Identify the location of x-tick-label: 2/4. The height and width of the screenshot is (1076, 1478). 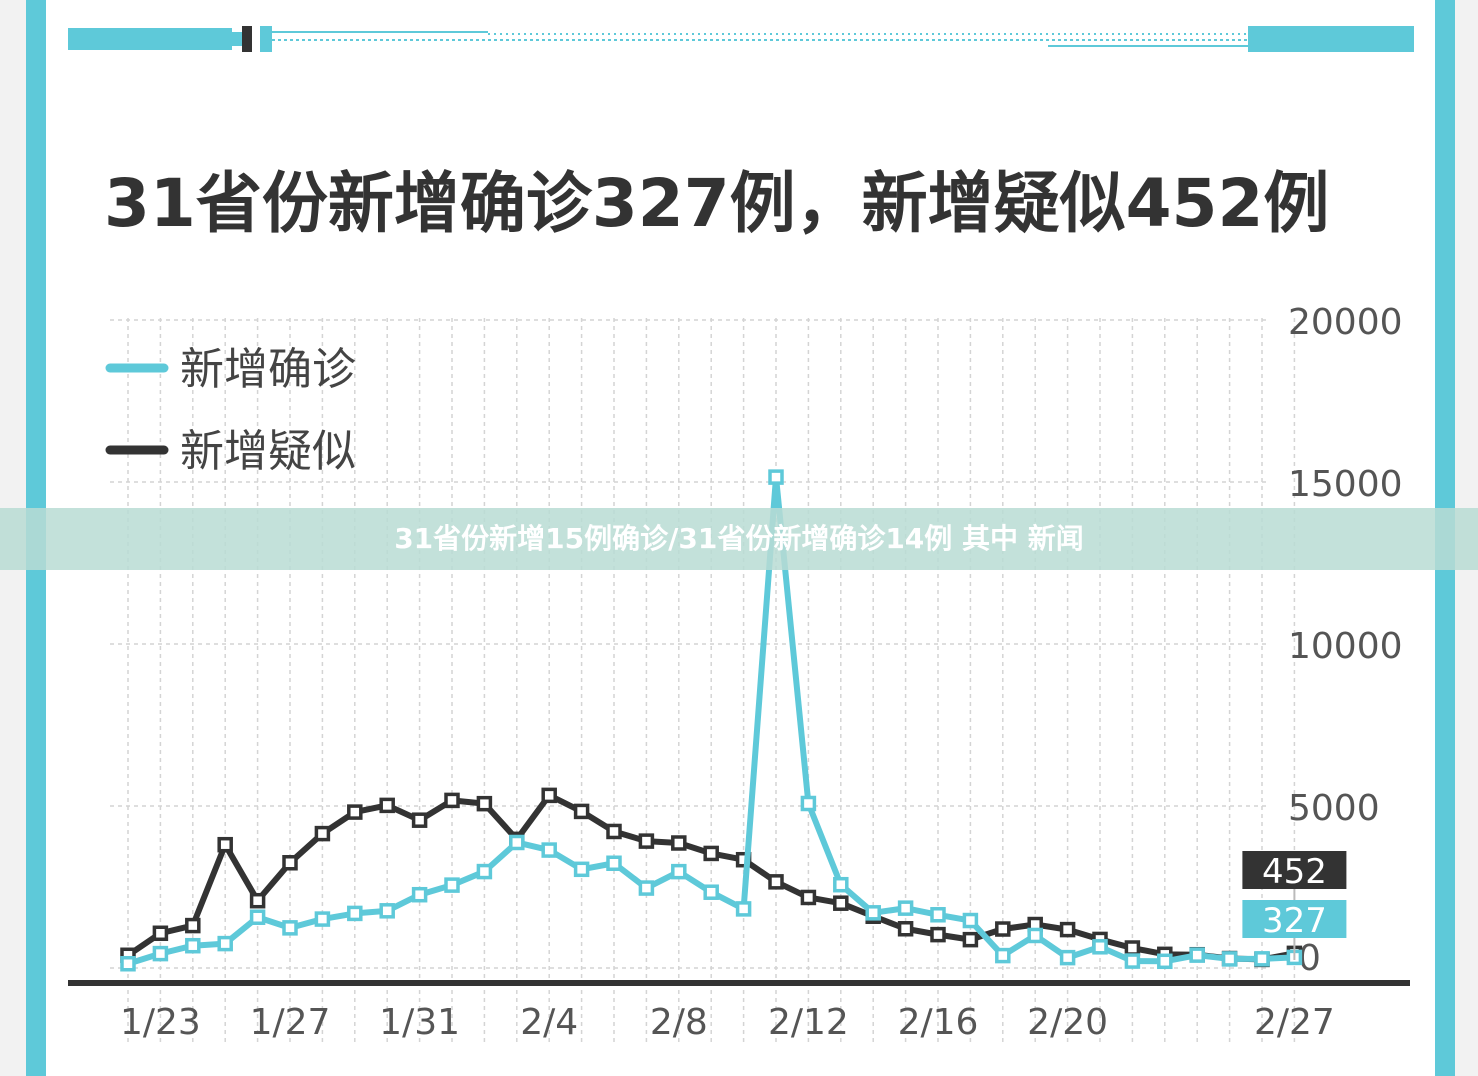
(549, 1022).